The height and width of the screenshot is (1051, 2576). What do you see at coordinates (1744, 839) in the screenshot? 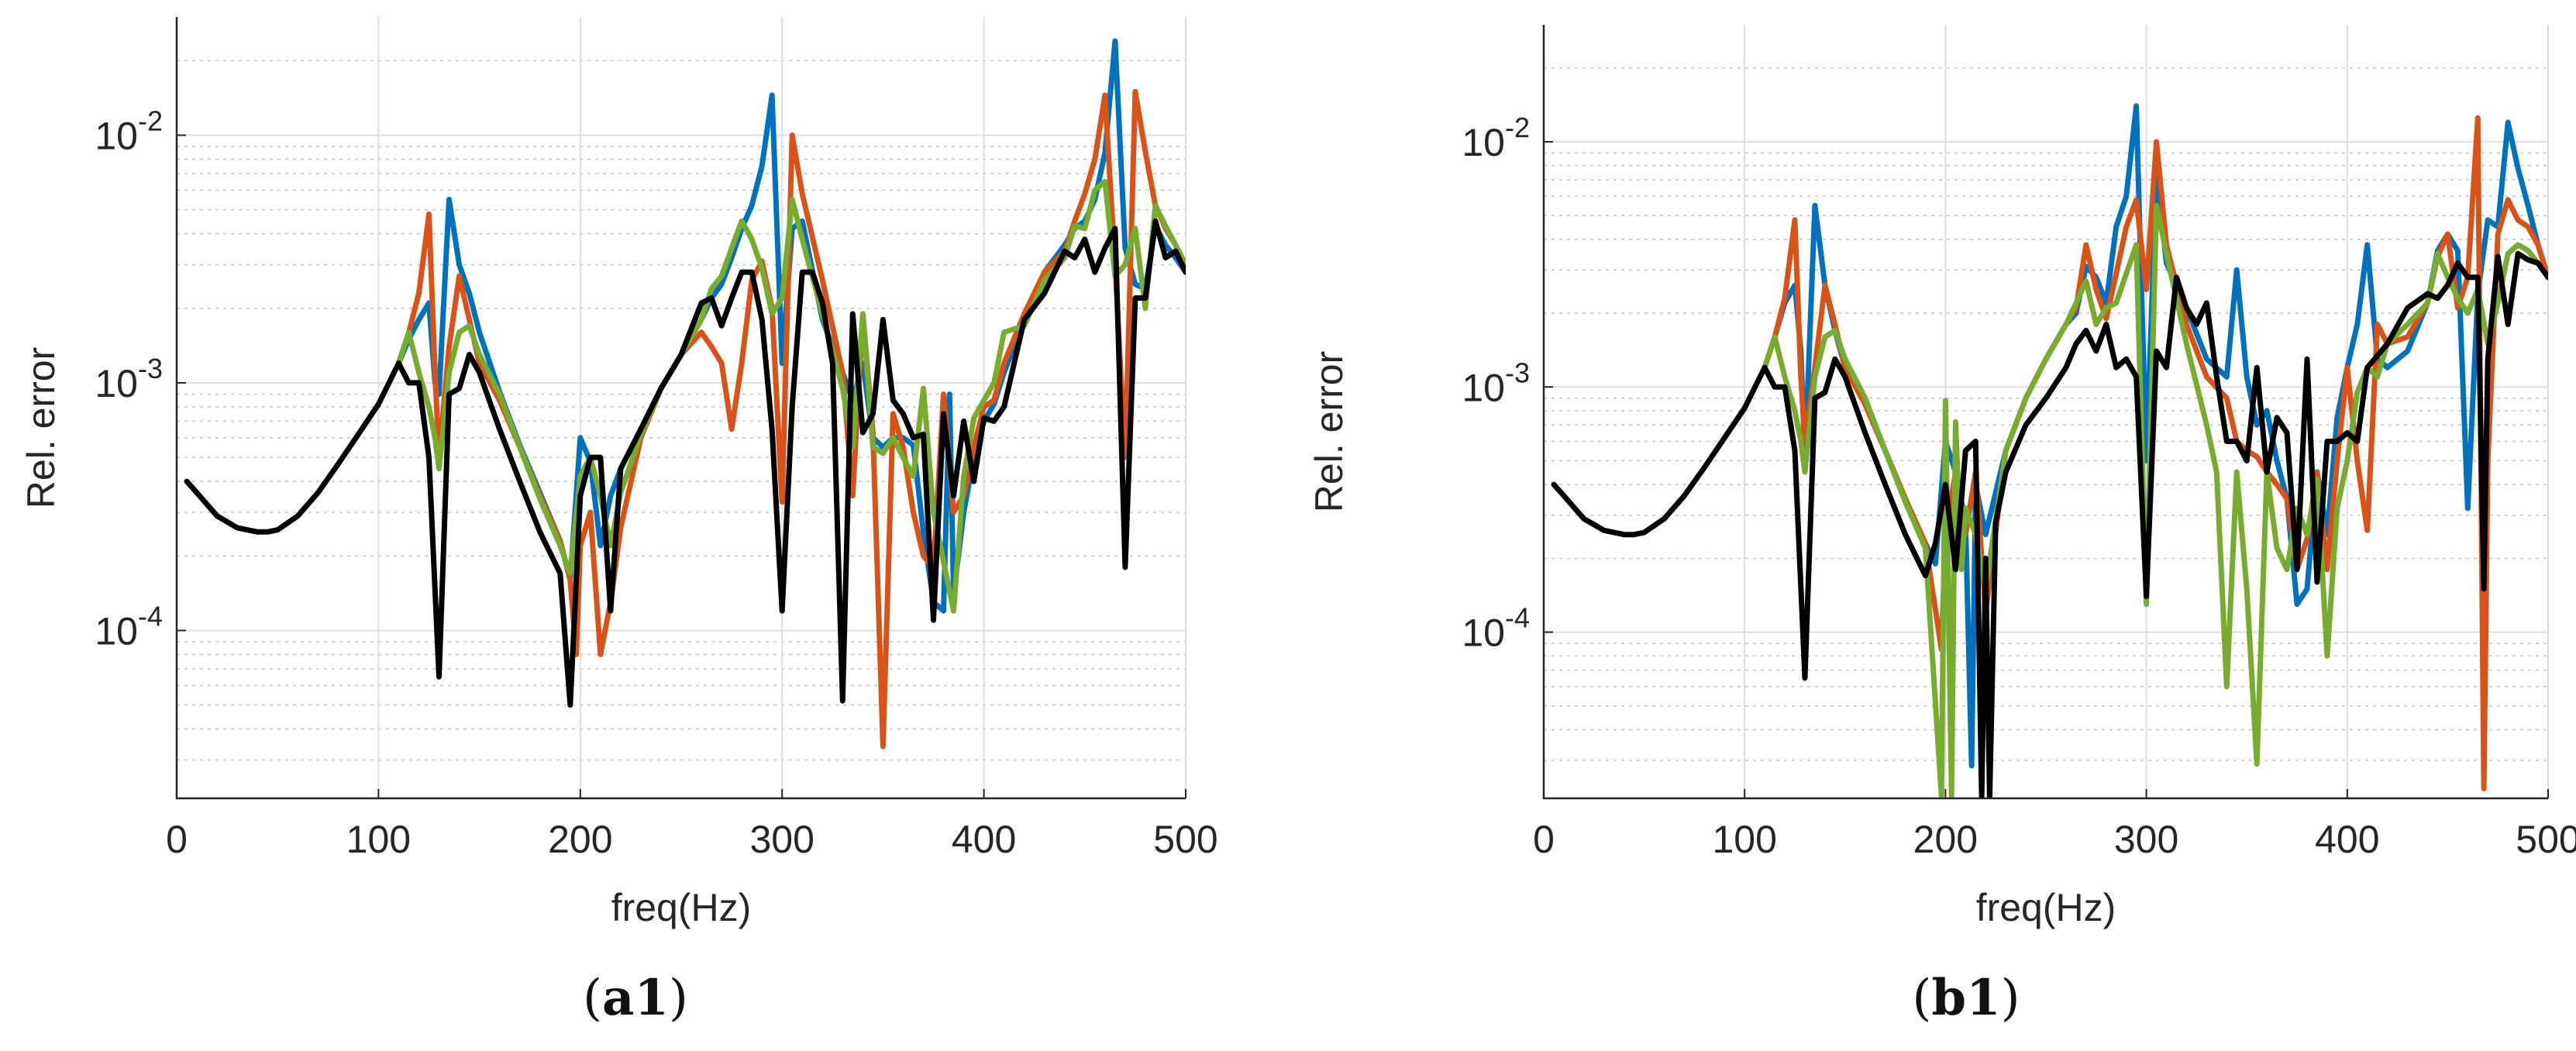
I see `chart-b1-x-tick-label: 100` at bounding box center [1744, 839].